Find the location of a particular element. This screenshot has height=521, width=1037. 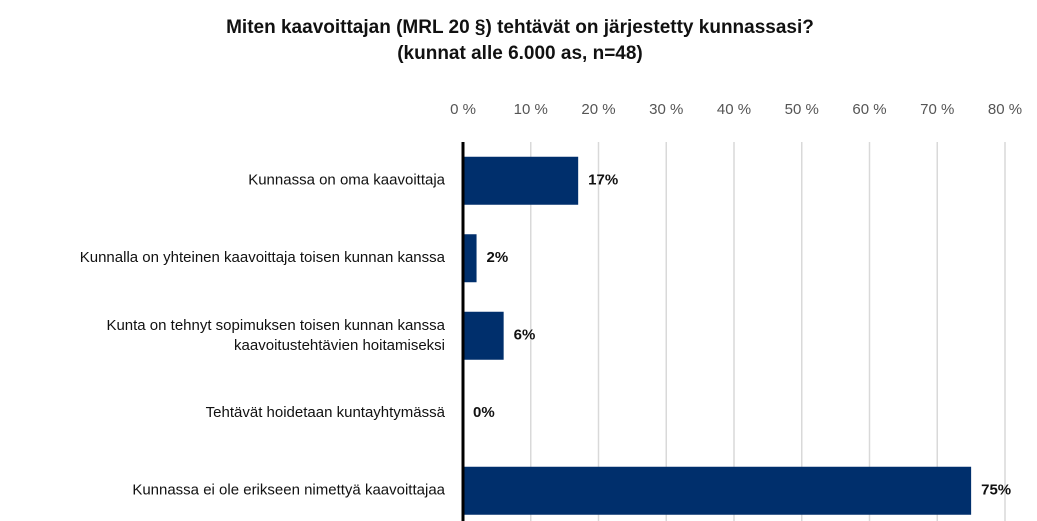

x-tick-label: 20 % is located at coordinates (598, 109).